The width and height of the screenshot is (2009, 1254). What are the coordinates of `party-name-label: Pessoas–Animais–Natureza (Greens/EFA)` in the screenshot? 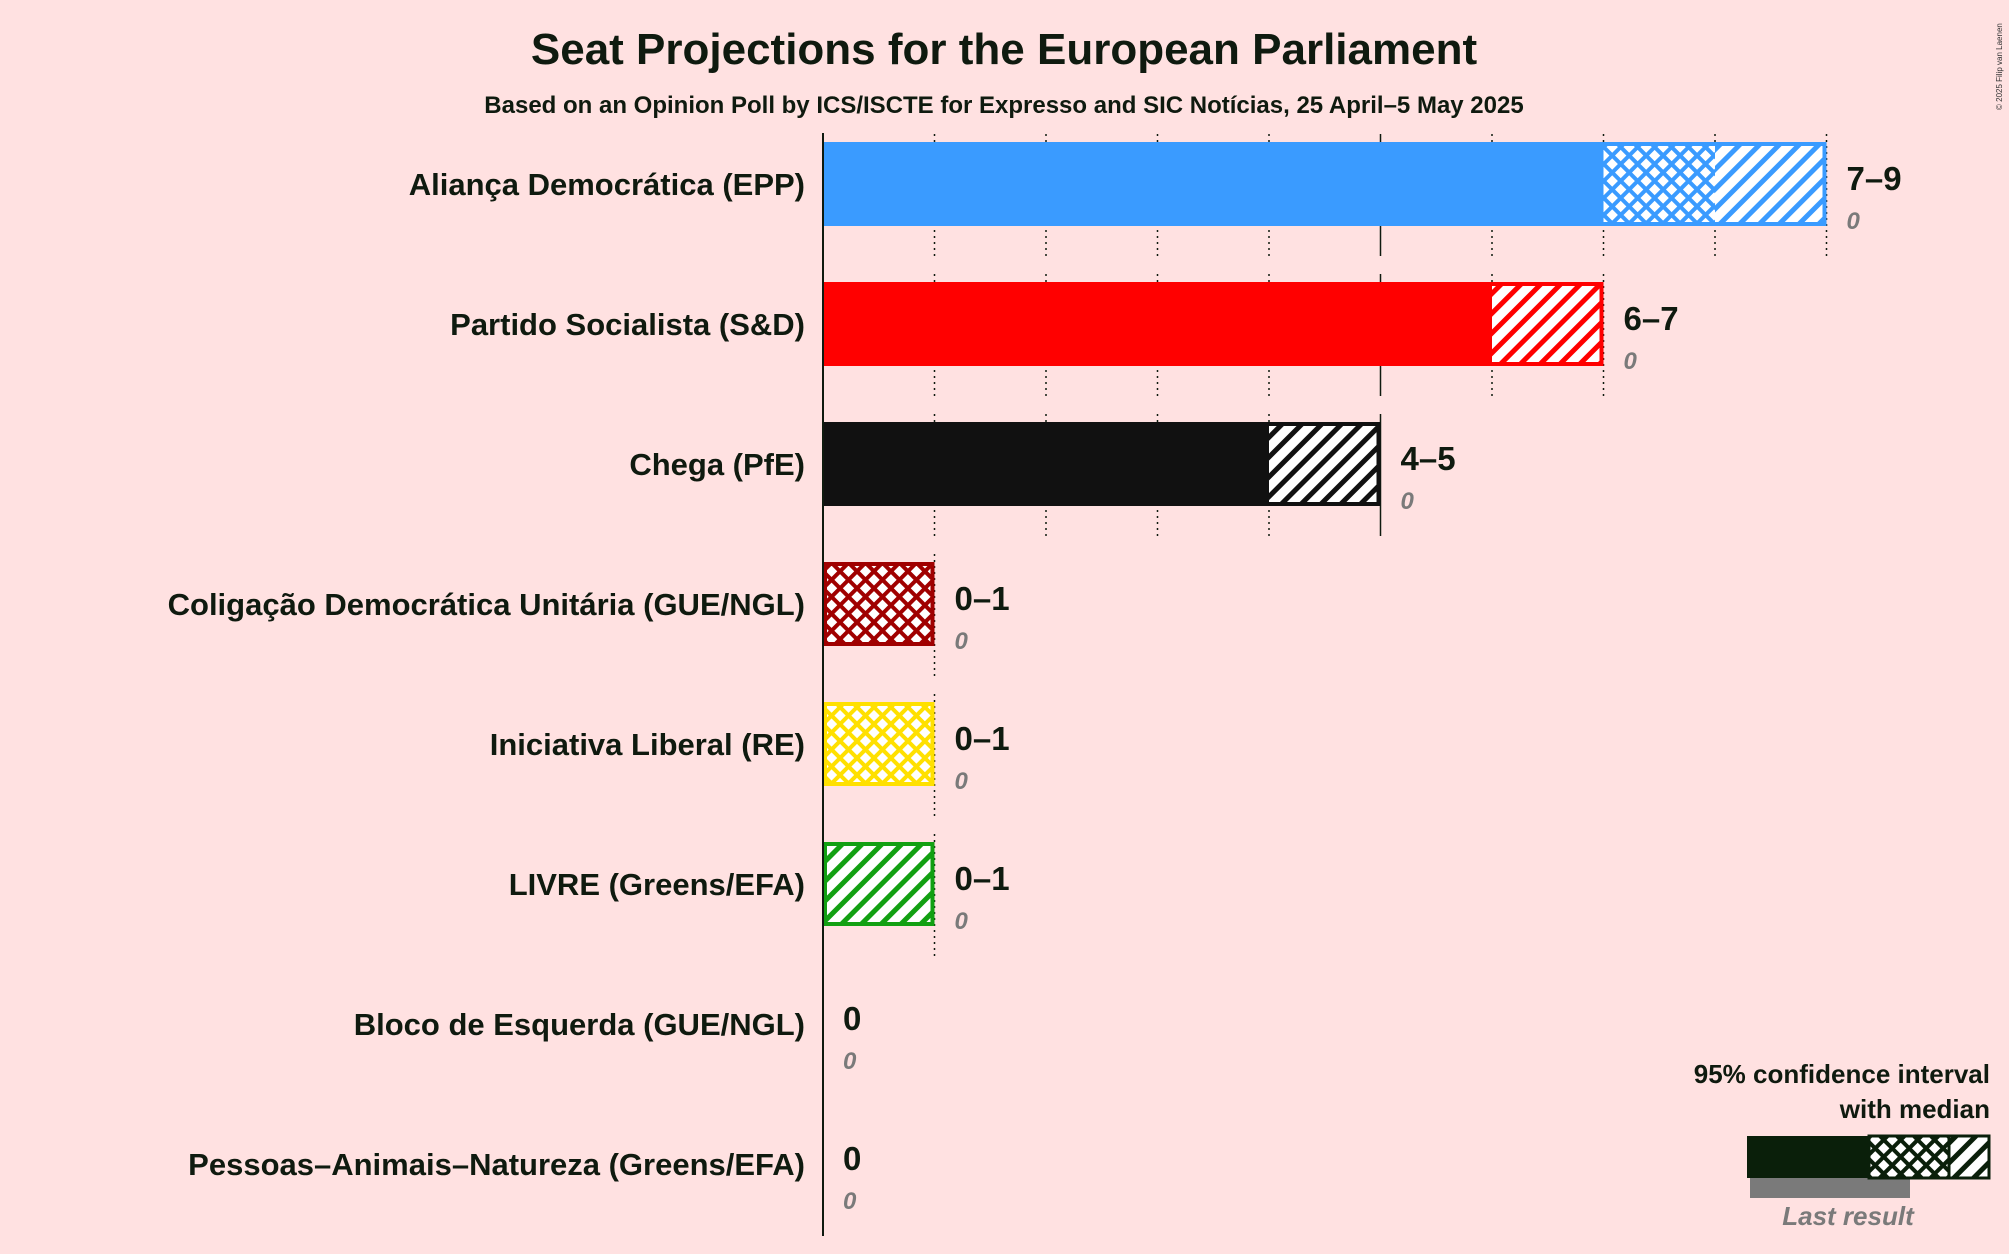 It's located at (496, 1164).